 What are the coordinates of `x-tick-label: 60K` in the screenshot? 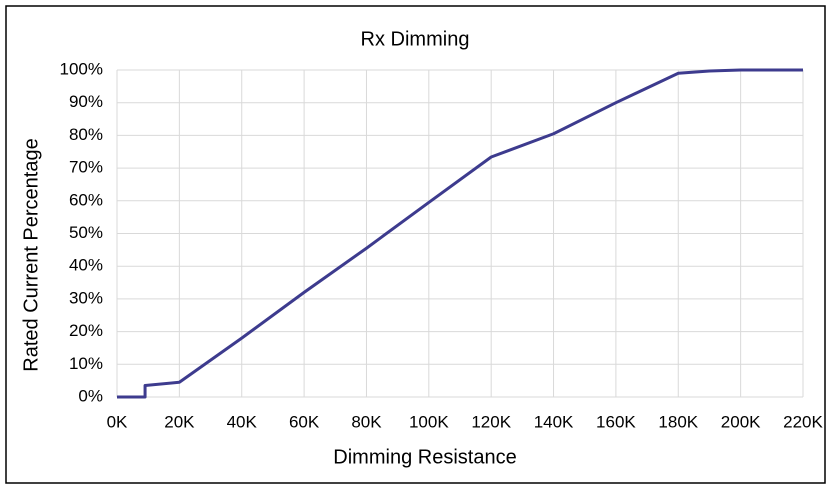 It's located at (304, 421).